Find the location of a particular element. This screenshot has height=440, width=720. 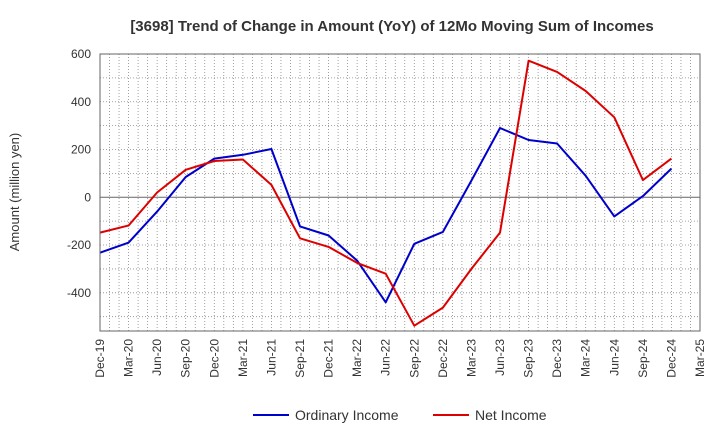

x-tick-label: Jun-22 is located at coordinates (386, 357).